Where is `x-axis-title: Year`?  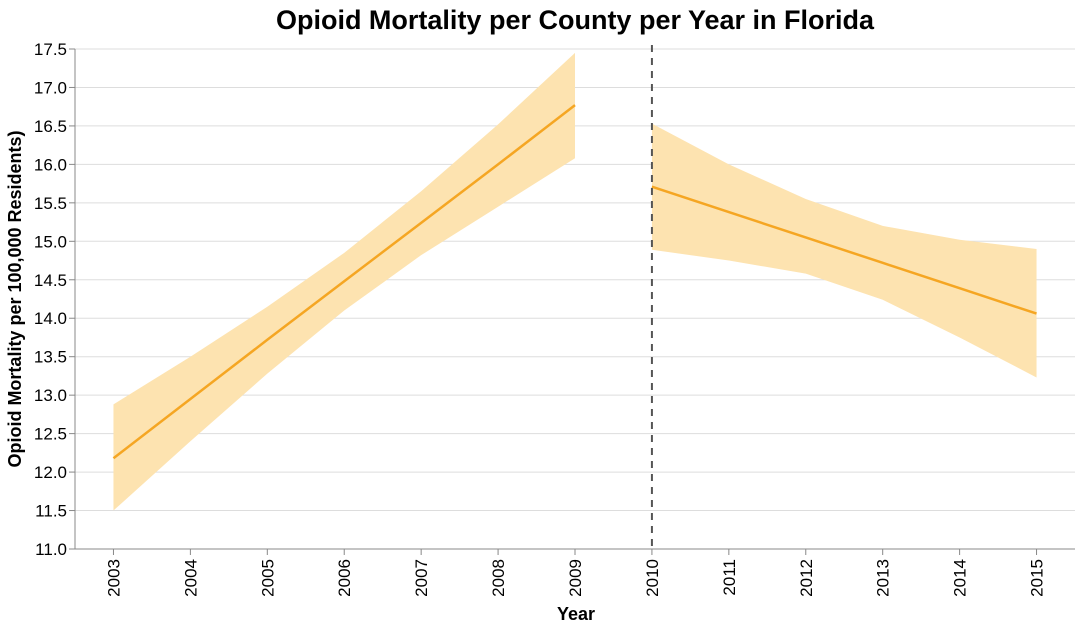 x-axis-title: Year is located at coordinates (576, 614).